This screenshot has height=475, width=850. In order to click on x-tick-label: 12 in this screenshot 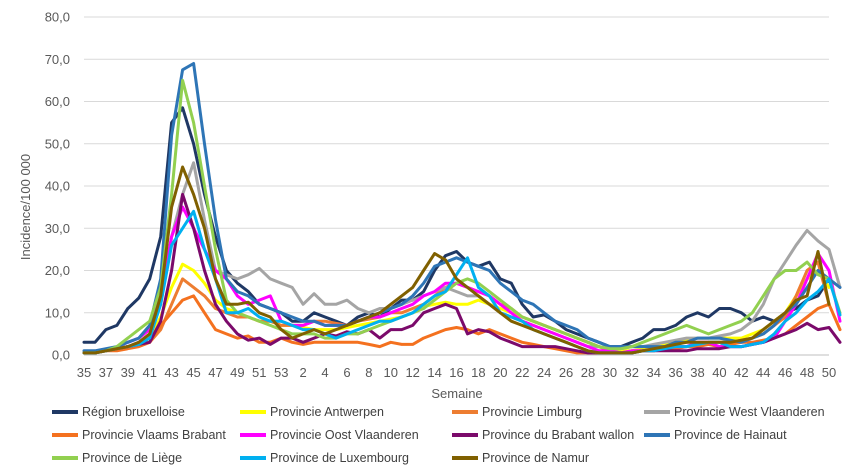, I will do `click(412, 372)`.